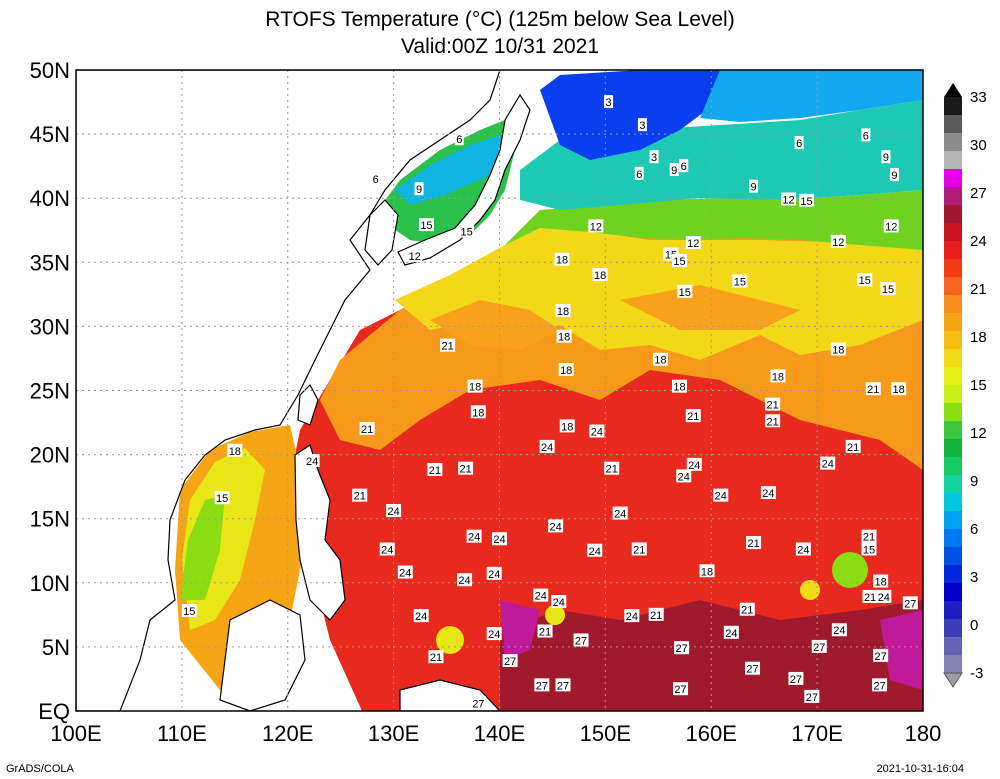 The height and width of the screenshot is (779, 1000). I want to click on colorbar-label: 30, so click(978, 145).